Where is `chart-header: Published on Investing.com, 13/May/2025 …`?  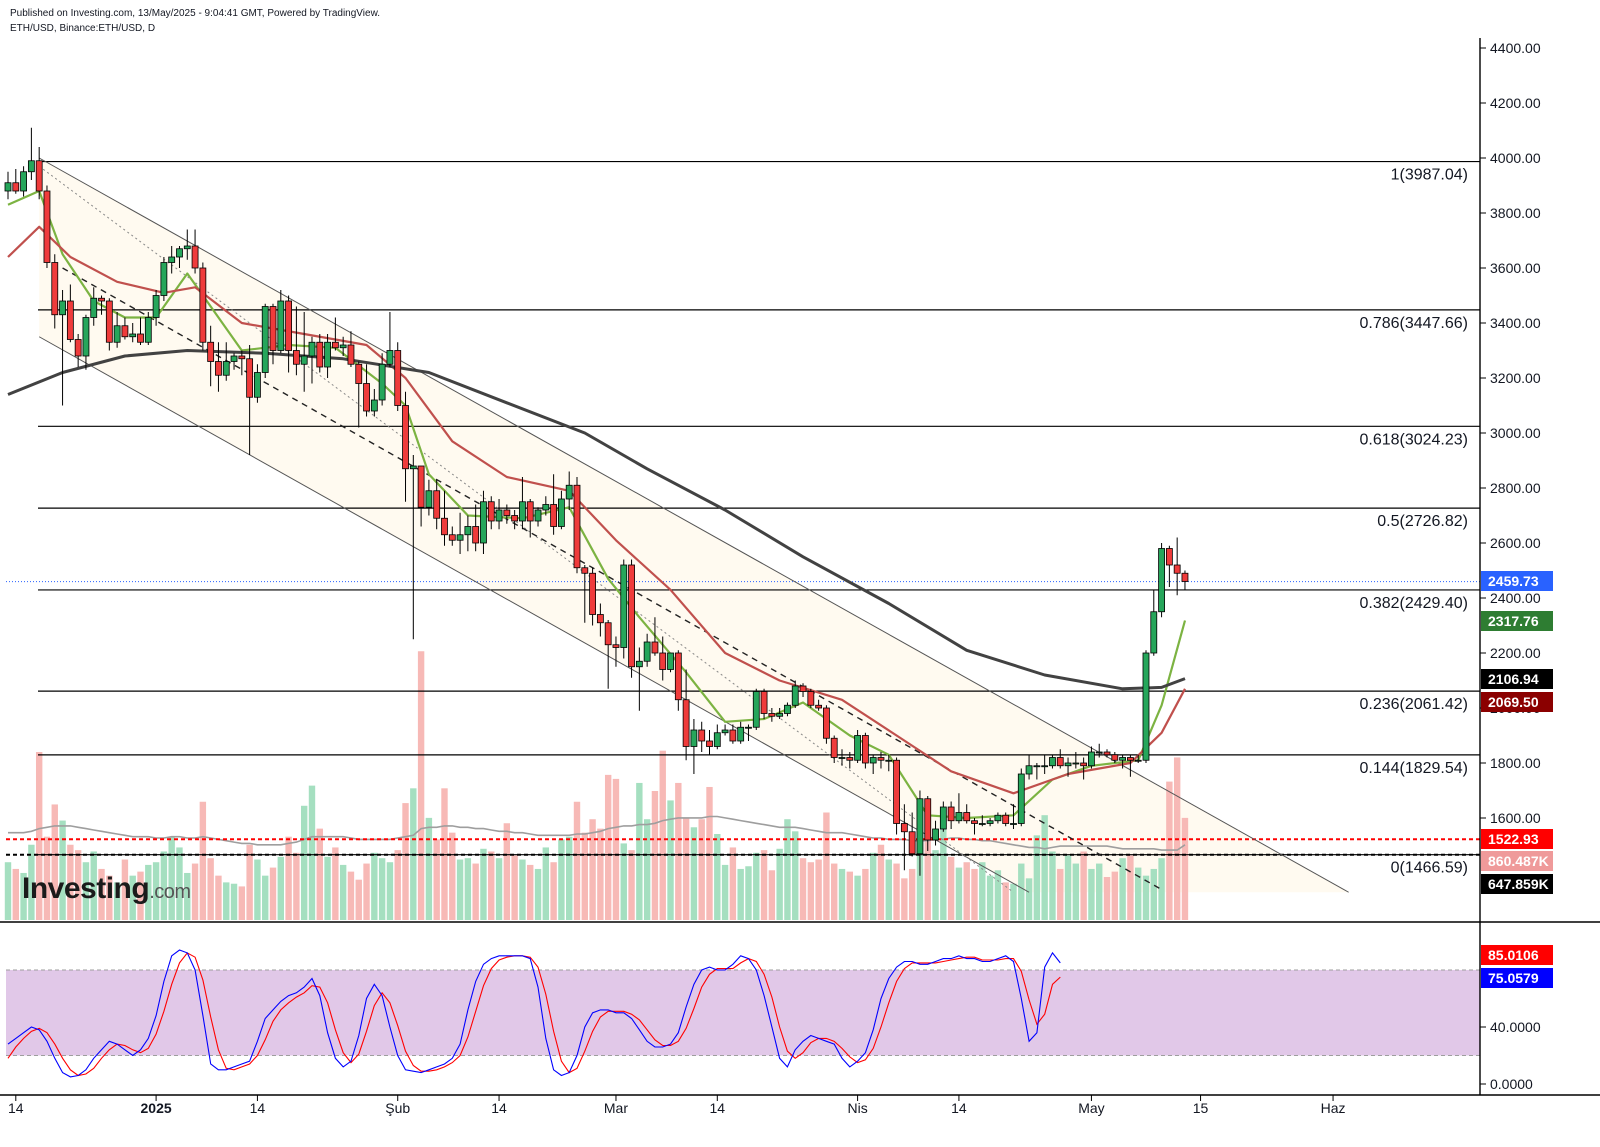 chart-header: Published on Investing.com, 13/May/2025 … is located at coordinates (195, 21).